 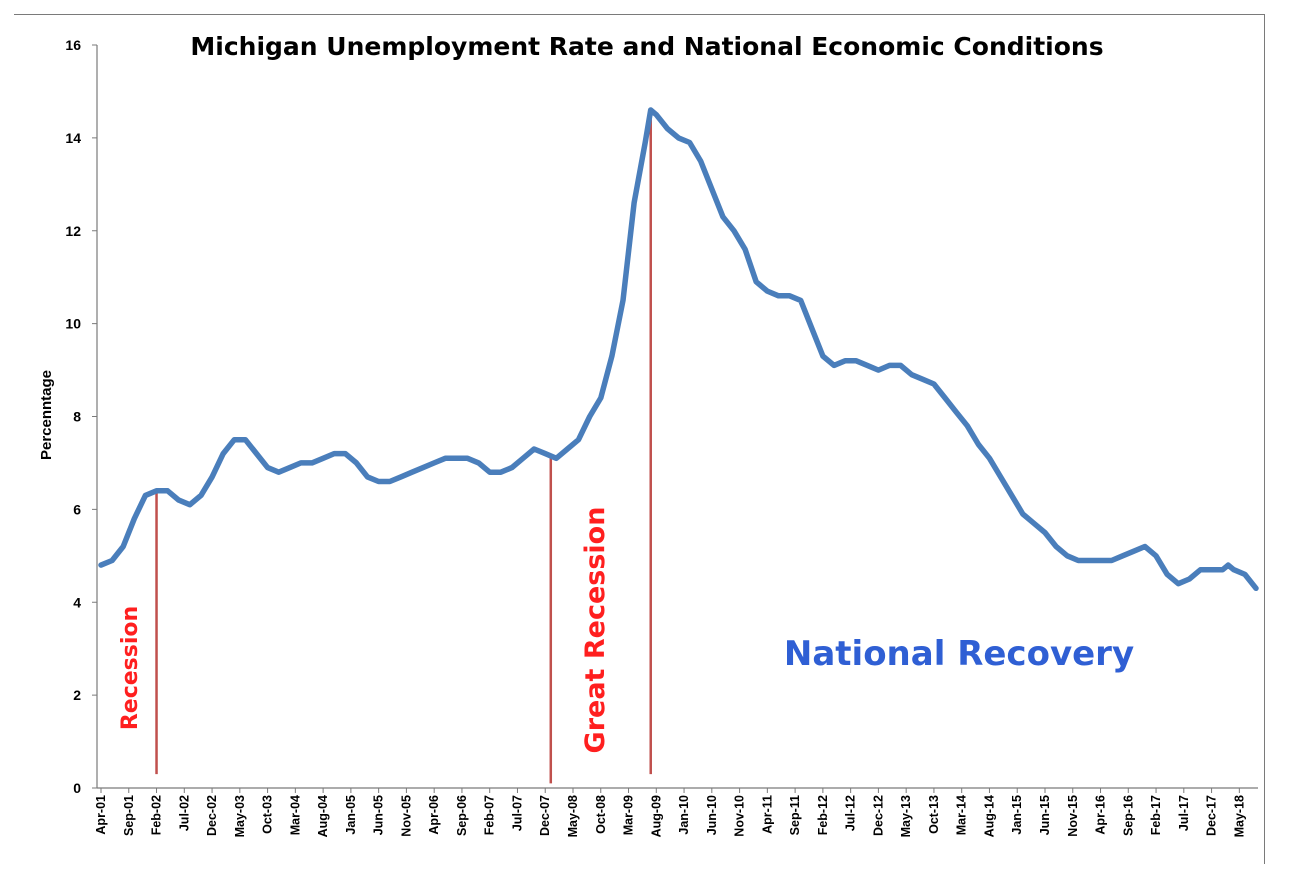 What do you see at coordinates (379, 815) in the screenshot?
I see `x-tick-label: Jun-05` at bounding box center [379, 815].